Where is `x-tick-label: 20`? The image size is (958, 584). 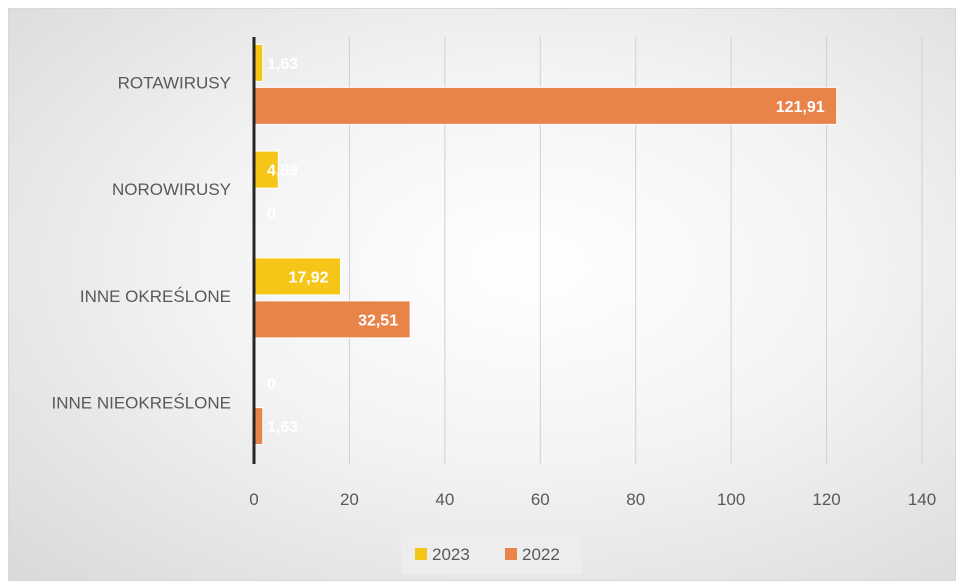
x-tick-label: 20 is located at coordinates (349, 499).